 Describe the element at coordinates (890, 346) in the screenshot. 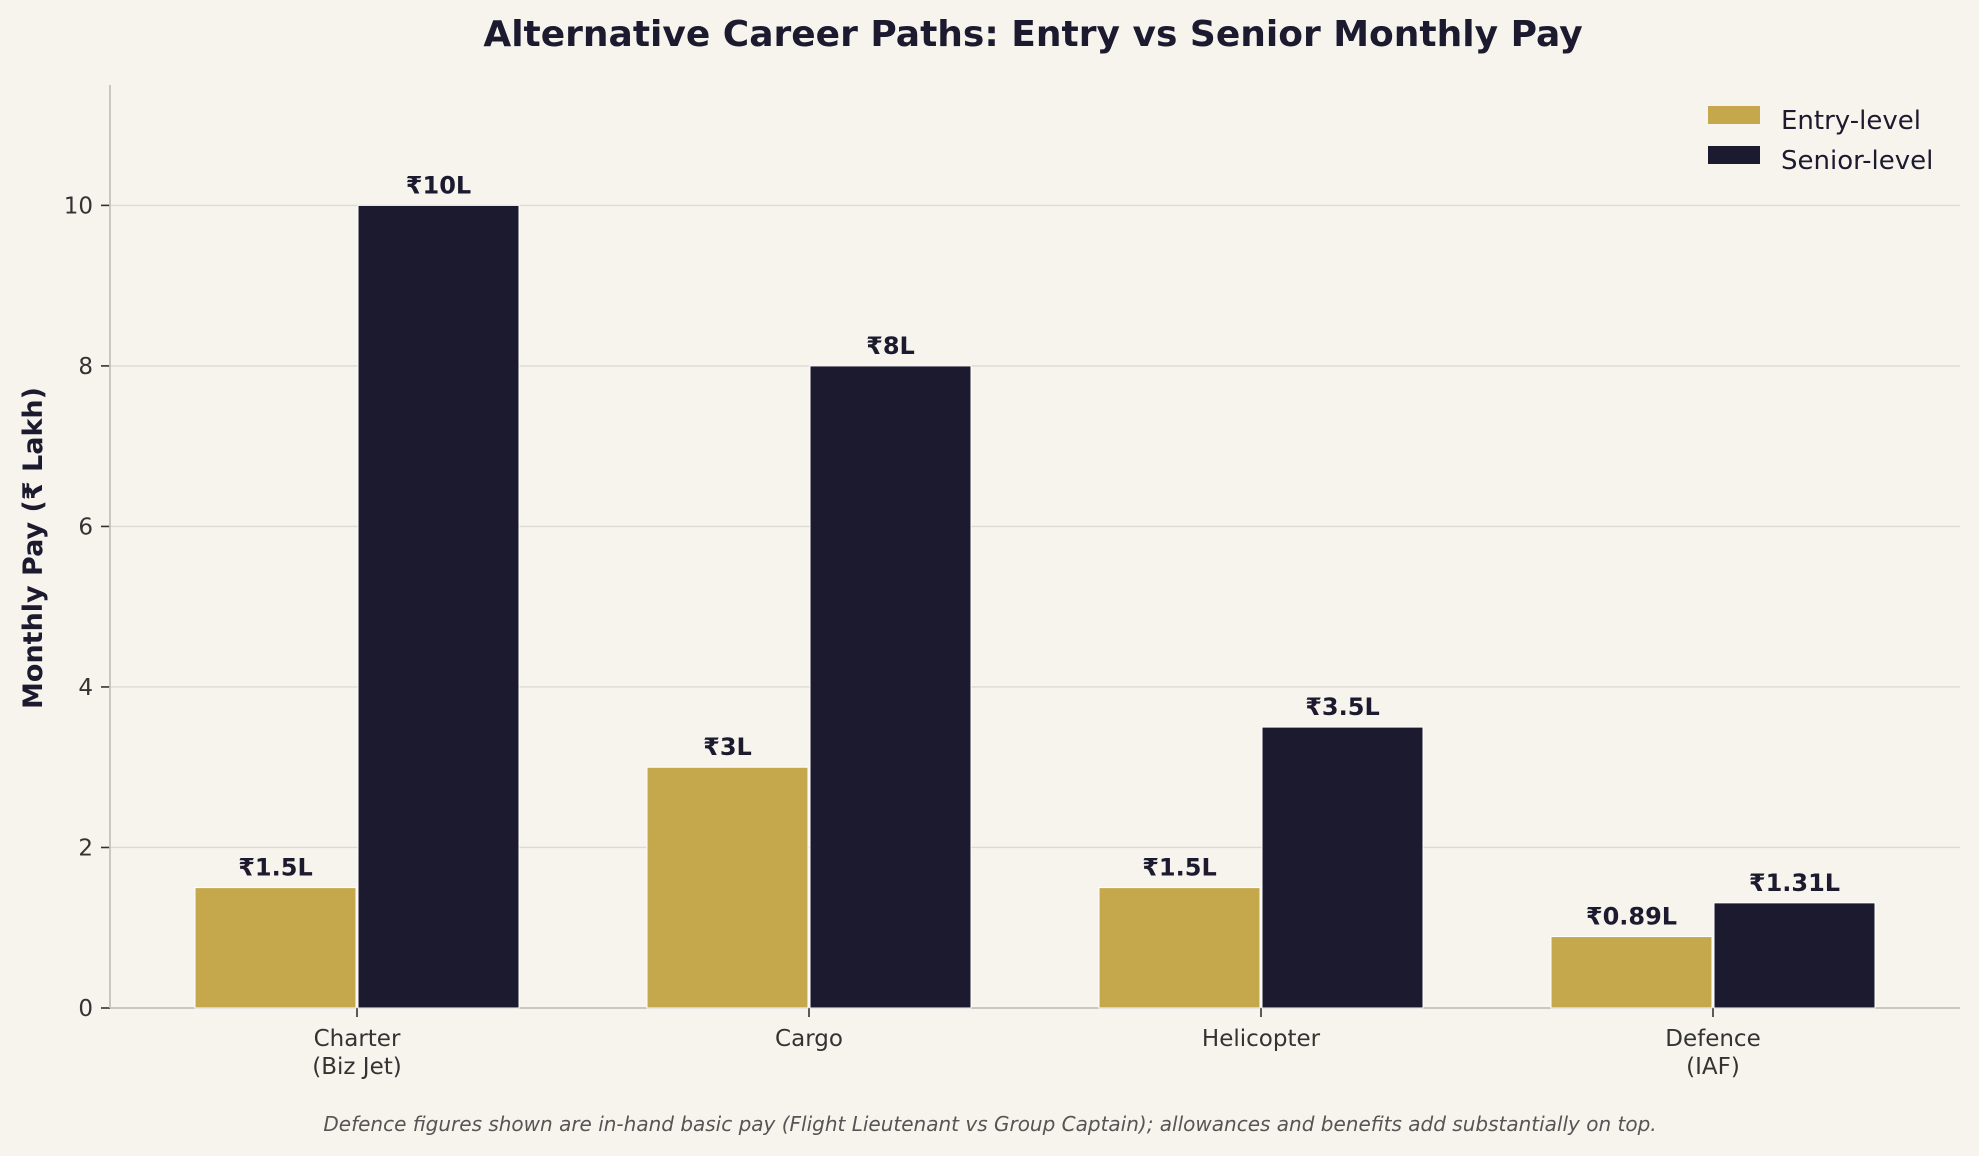

I see `value-label-senior-1: ₹8L` at that location.